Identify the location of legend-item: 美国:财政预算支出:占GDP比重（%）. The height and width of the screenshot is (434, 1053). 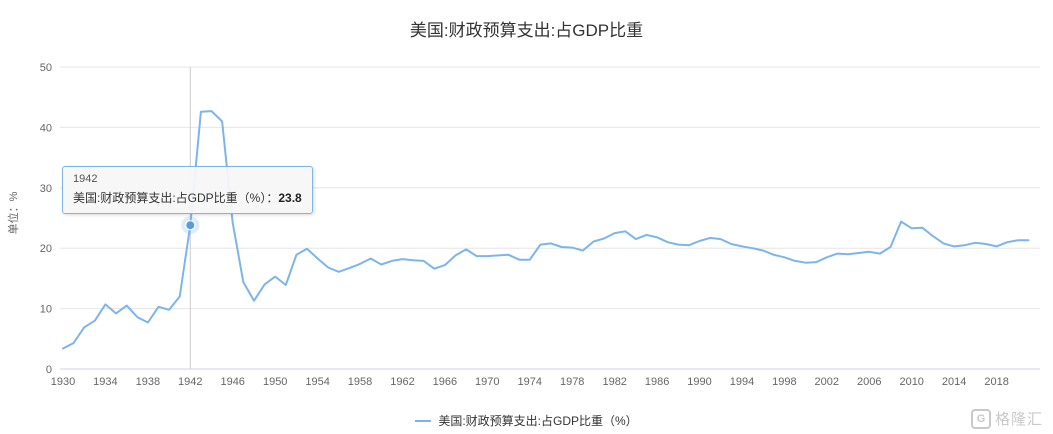
(526, 420).